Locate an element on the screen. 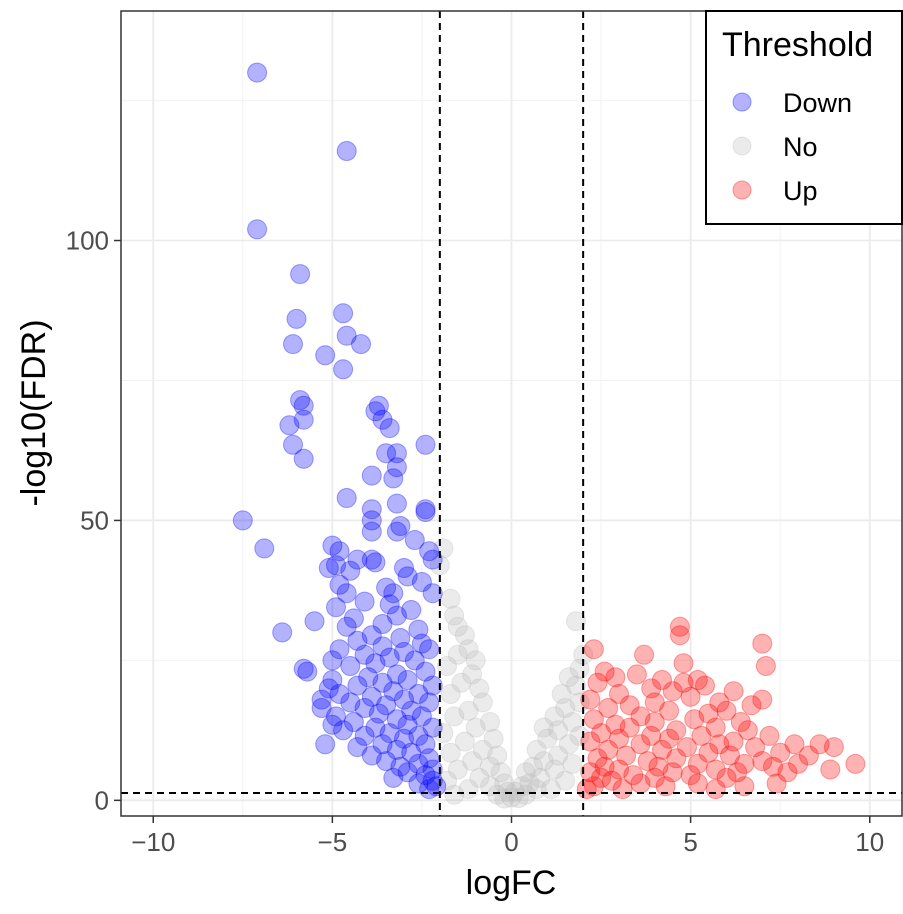  legend-title: Threshold is located at coordinates (797, 45).